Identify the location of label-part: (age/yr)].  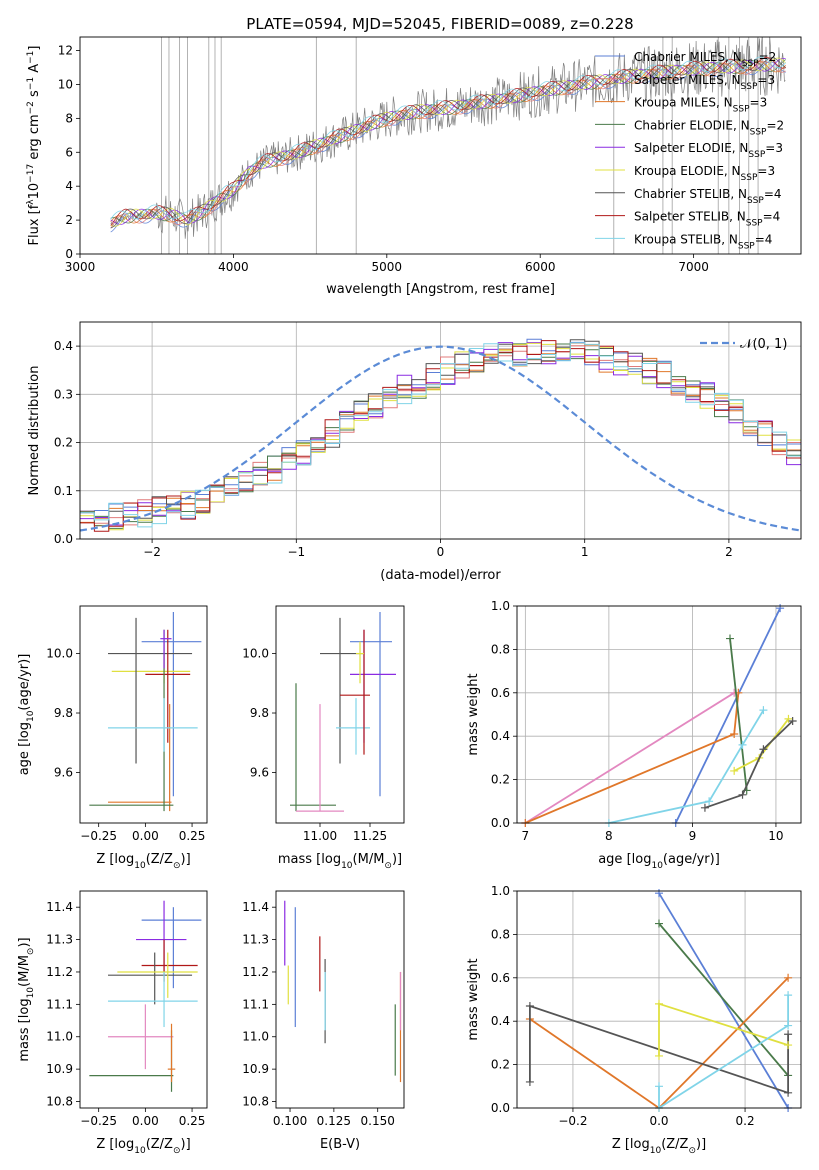
(691, 859).